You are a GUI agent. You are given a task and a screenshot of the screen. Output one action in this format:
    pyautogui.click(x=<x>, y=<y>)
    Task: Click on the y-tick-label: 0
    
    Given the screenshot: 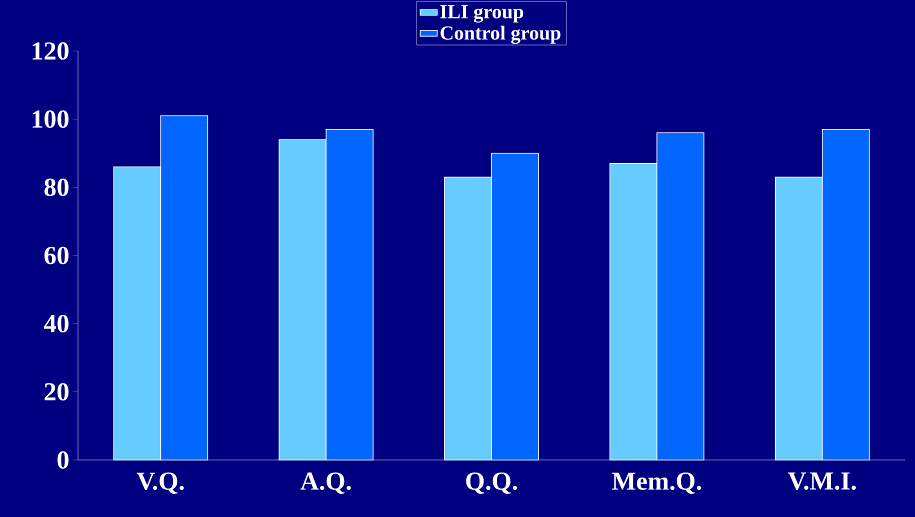 What is the action you would take?
    pyautogui.click(x=63, y=460)
    